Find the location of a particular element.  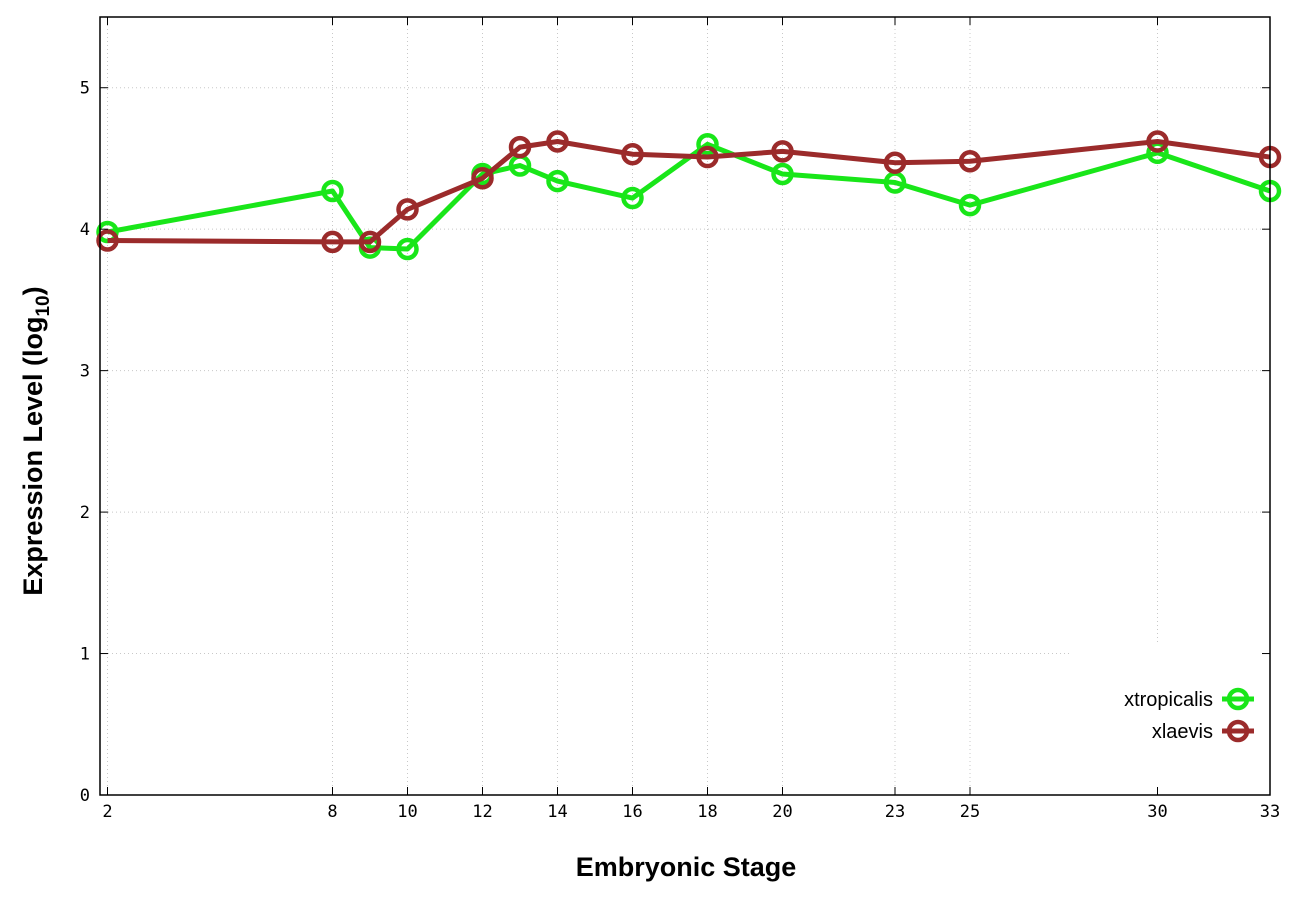

x-tick-label: 23 is located at coordinates (895, 812).